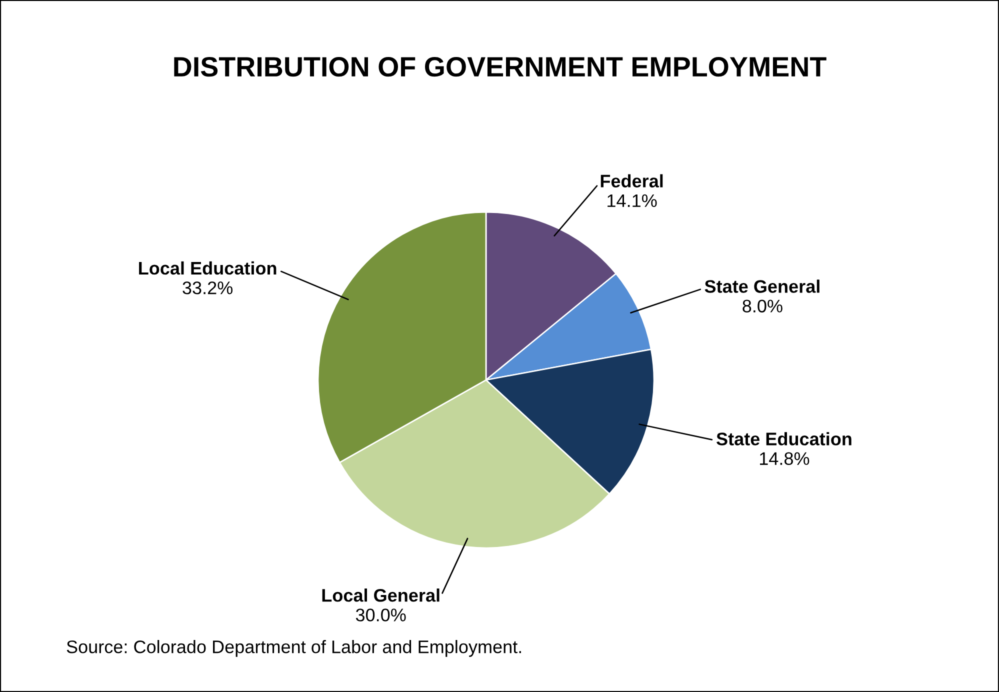 The width and height of the screenshot is (999, 692). What do you see at coordinates (207, 268) in the screenshot?
I see `slice-label: Local Education` at bounding box center [207, 268].